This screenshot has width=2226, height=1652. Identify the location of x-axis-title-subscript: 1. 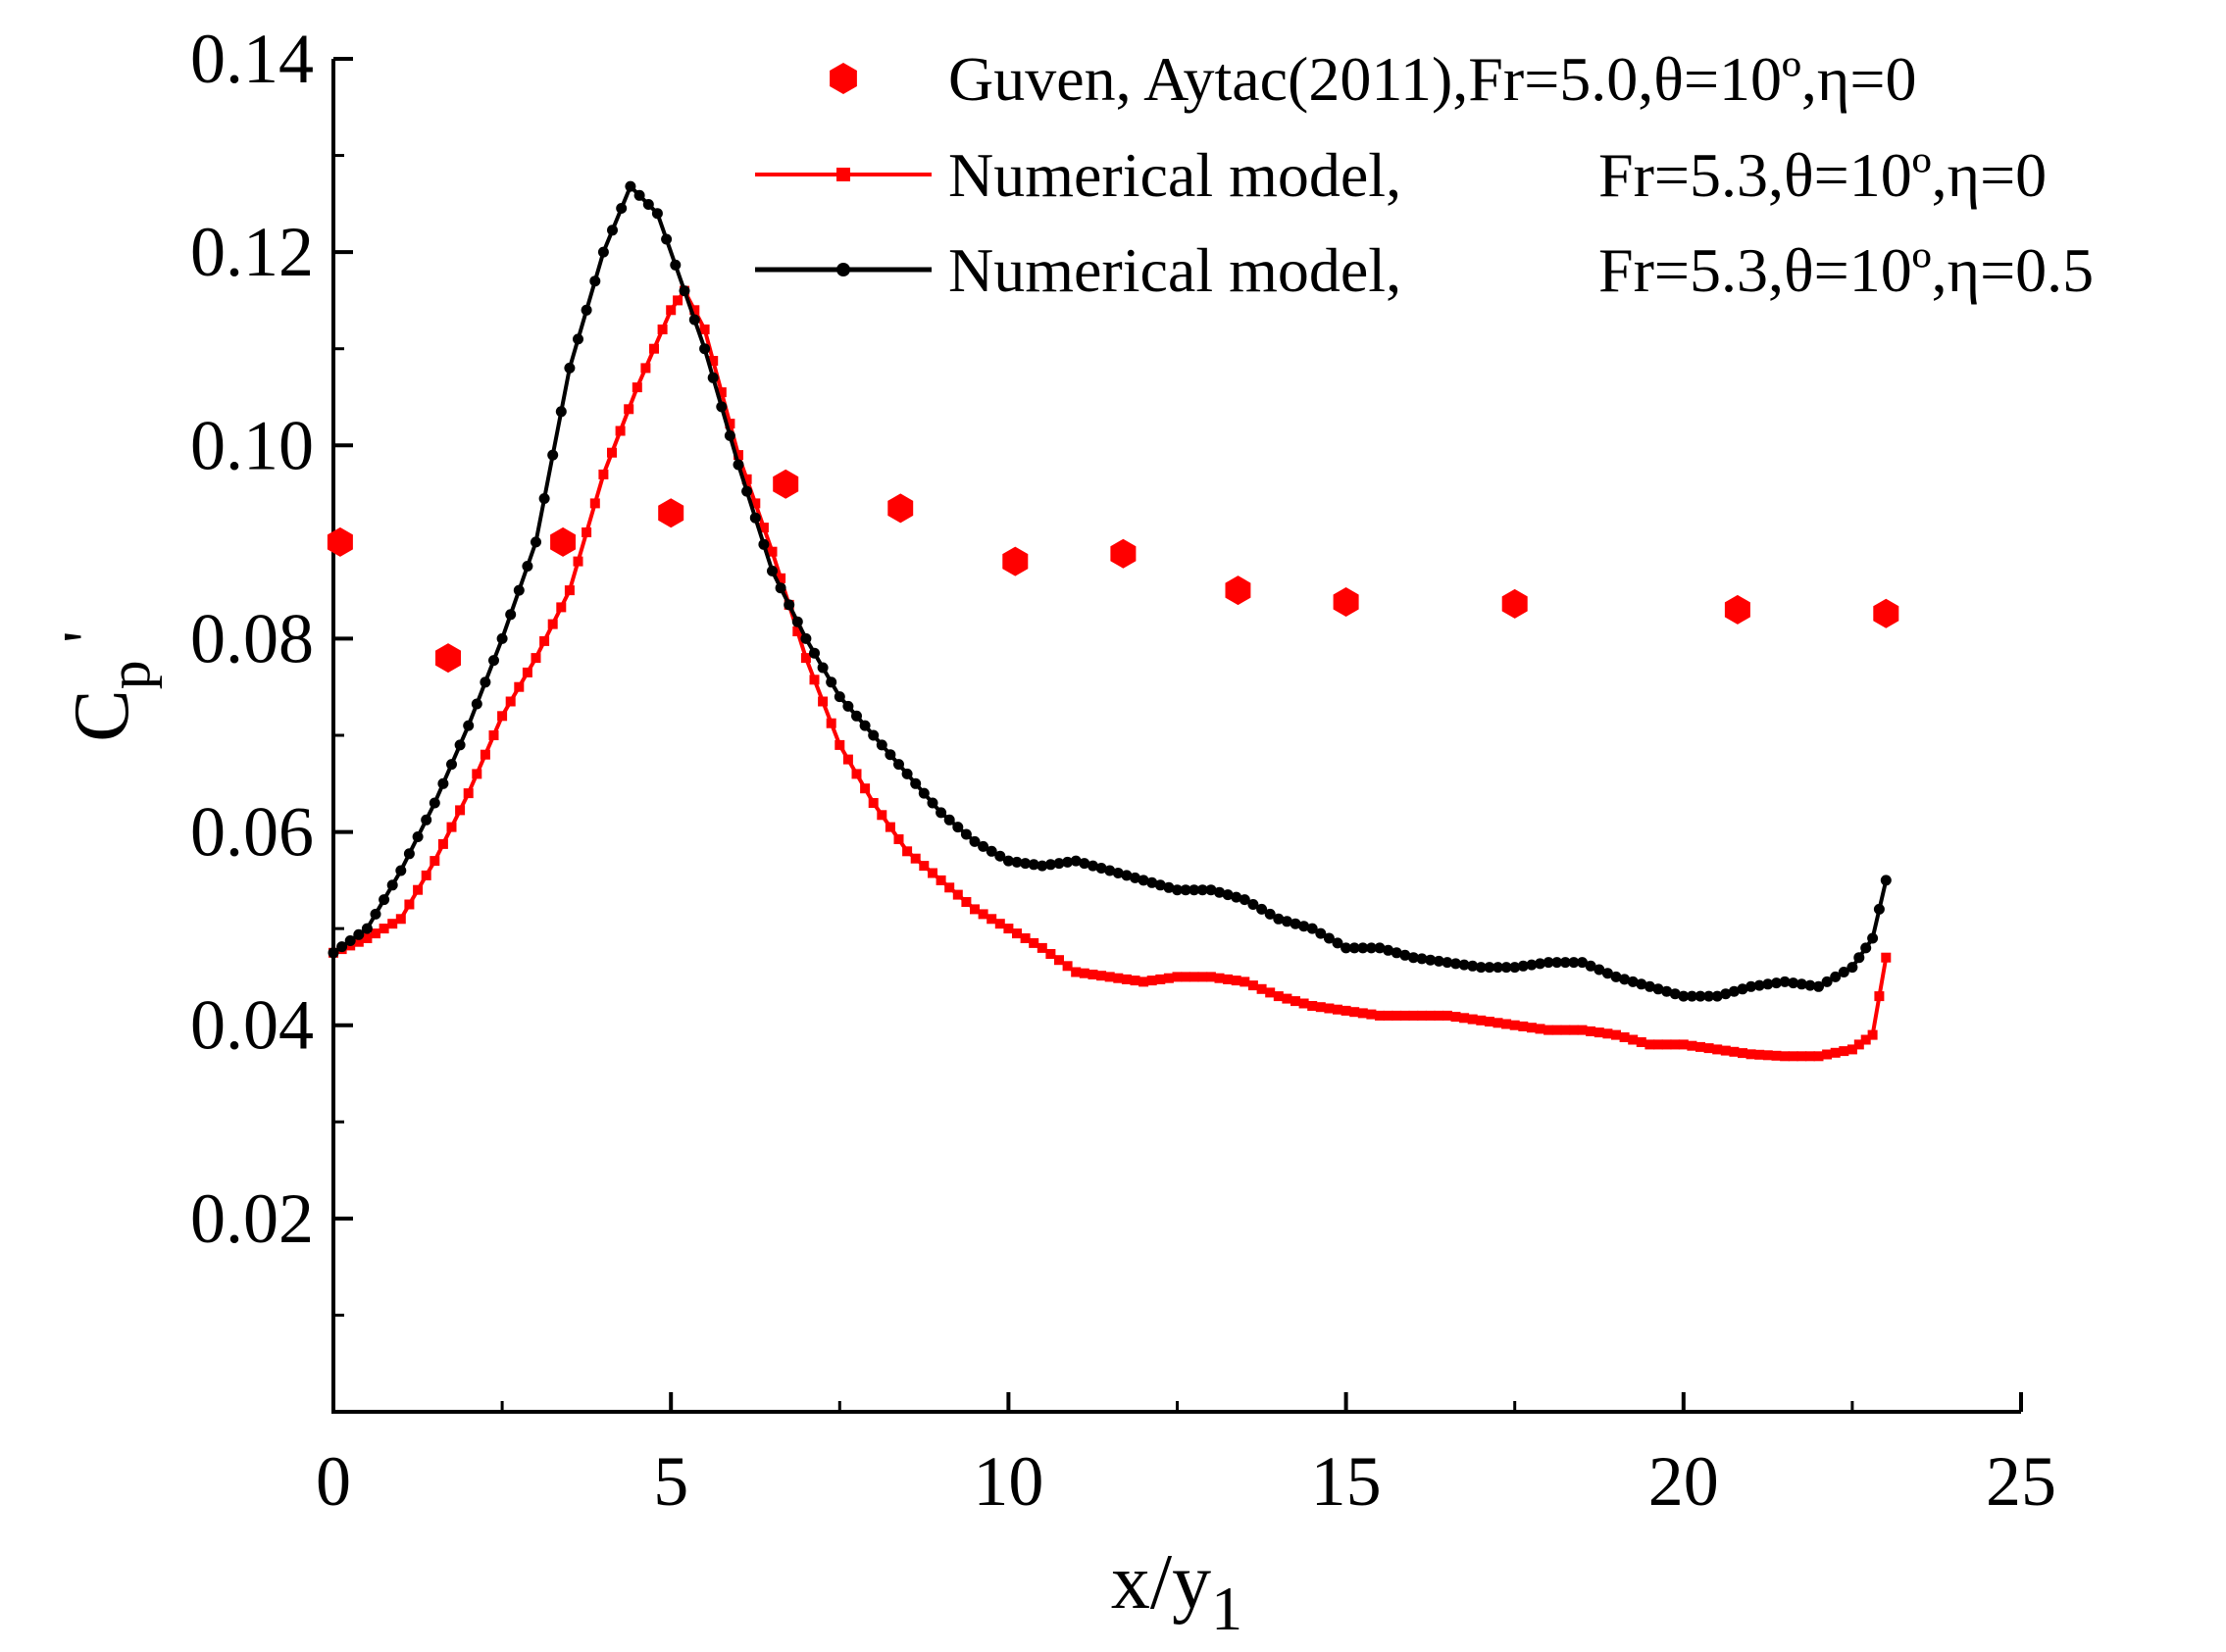
(1226, 1609).